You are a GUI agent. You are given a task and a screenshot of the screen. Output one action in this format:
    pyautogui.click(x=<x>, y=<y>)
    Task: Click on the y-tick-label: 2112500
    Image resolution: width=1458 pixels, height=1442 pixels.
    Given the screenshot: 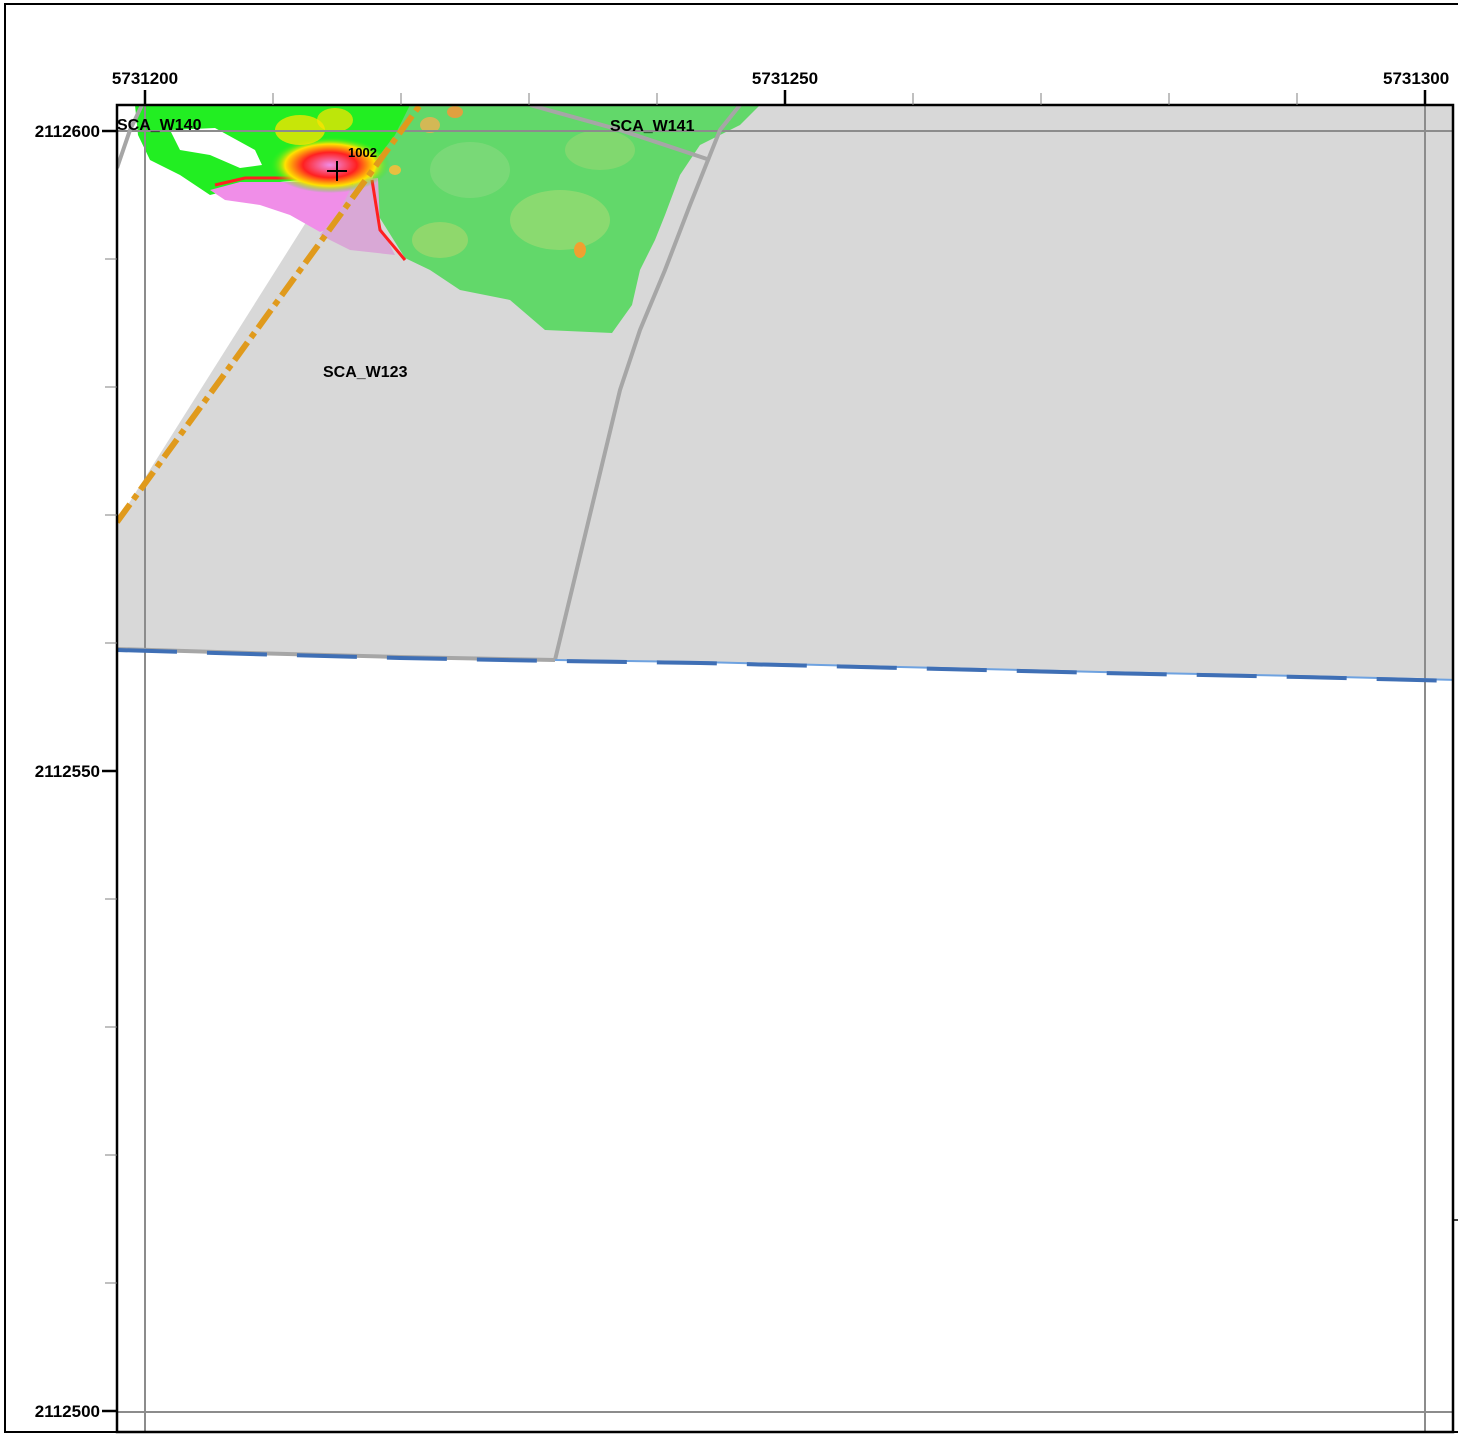 What is the action you would take?
    pyautogui.click(x=67, y=1411)
    